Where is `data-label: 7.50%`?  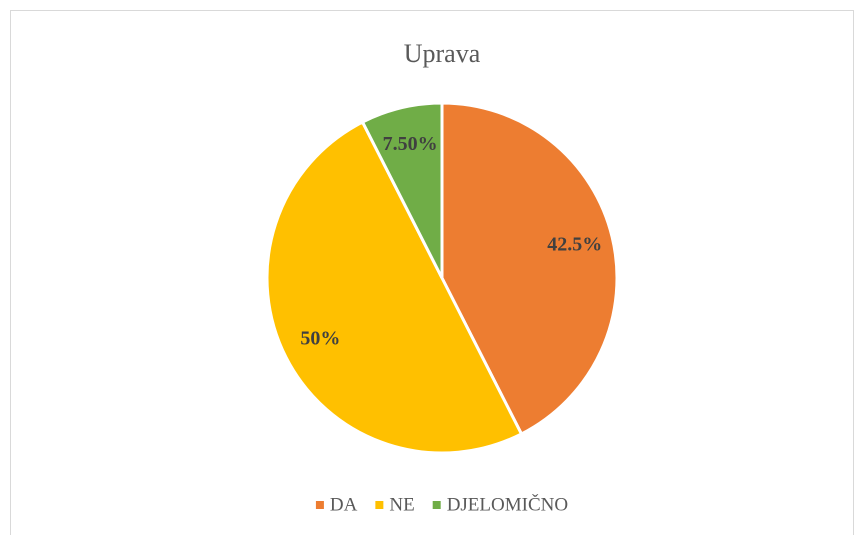 data-label: 7.50% is located at coordinates (410, 144).